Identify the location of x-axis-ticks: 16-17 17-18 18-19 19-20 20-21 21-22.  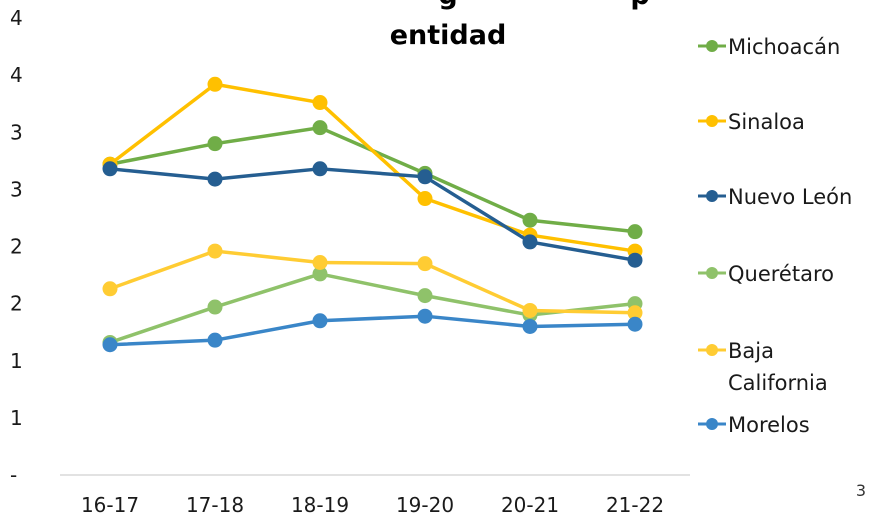
(372, 504).